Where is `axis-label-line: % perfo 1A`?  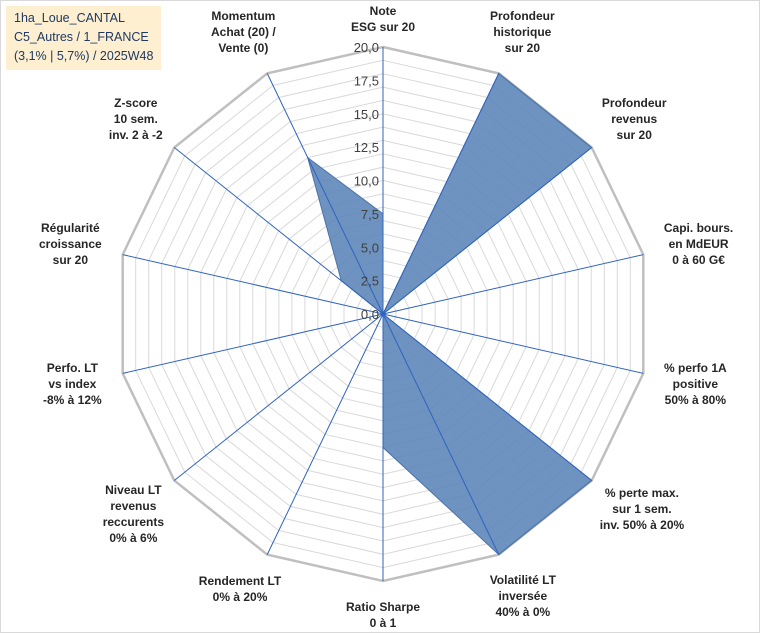
axis-label-line: % perfo 1A is located at coordinates (695, 367).